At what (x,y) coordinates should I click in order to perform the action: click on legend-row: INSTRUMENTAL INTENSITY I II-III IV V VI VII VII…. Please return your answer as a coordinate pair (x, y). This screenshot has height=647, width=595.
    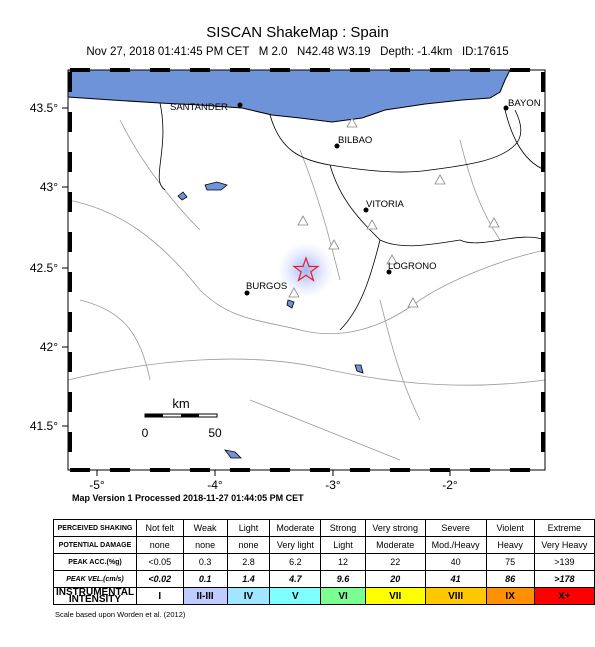
    Looking at the image, I should click on (324, 596).